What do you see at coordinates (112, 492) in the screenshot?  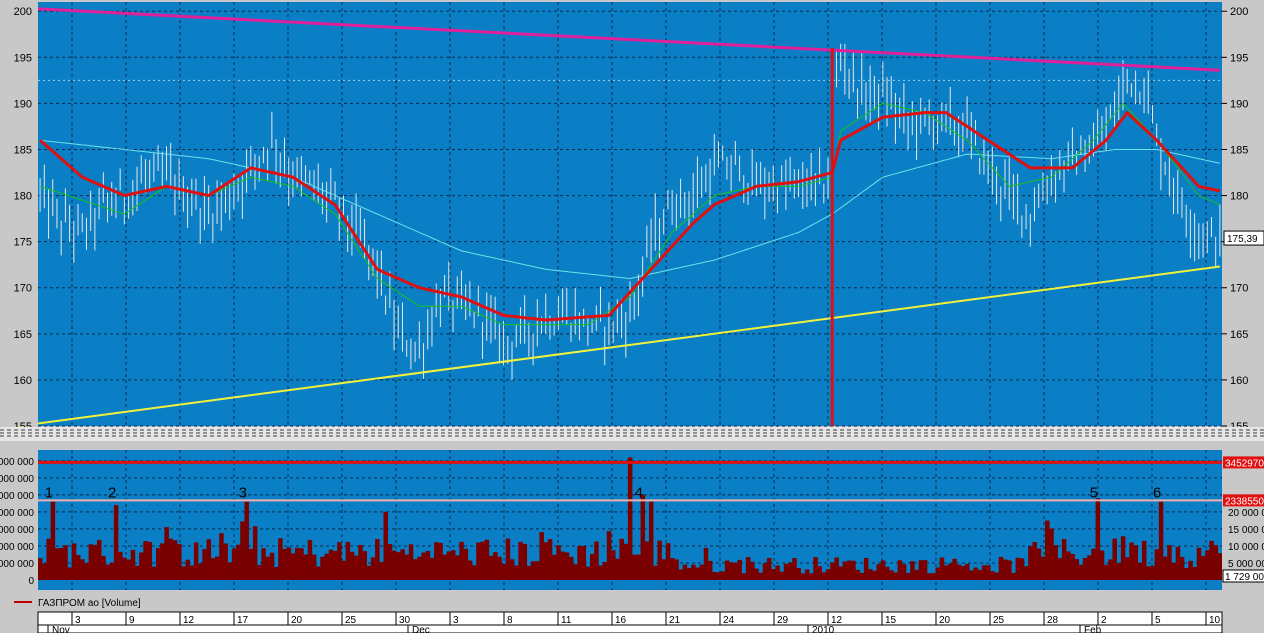 I see `volume-marker-label: 2` at bounding box center [112, 492].